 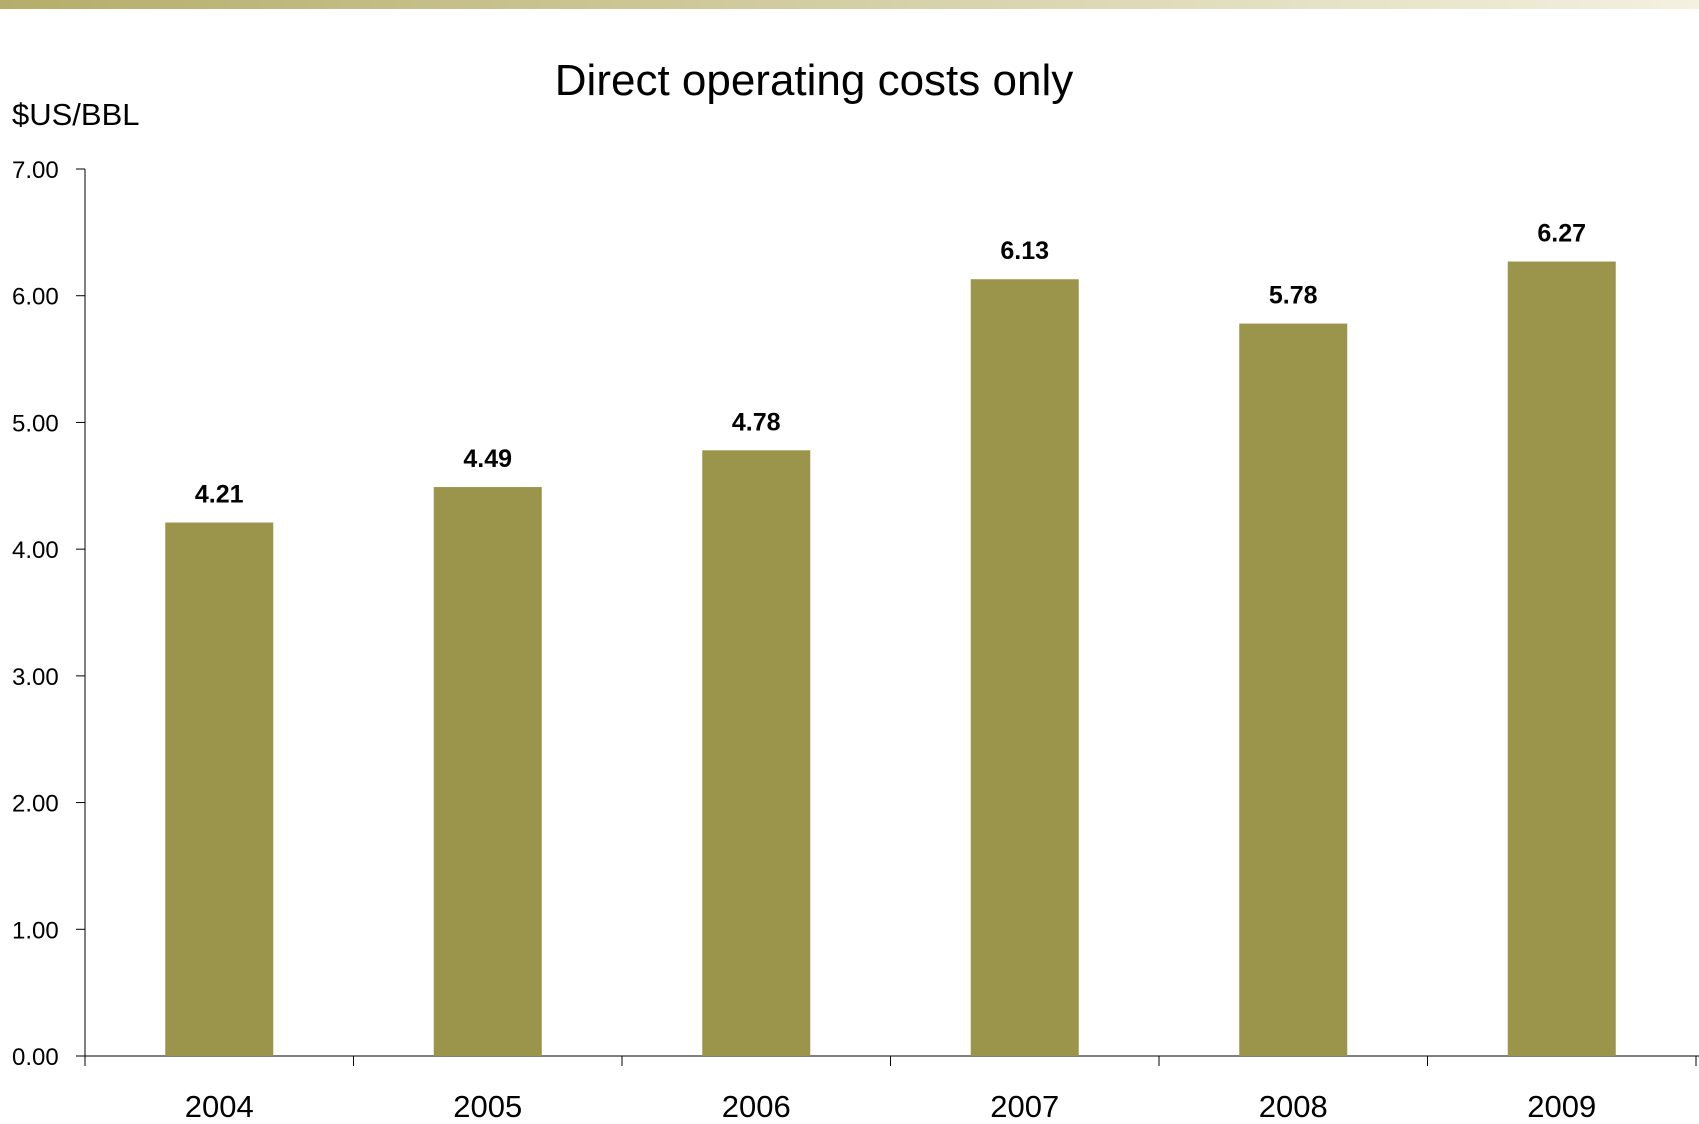 What do you see at coordinates (35, 930) in the screenshot?
I see `y-tick-label: 1.00` at bounding box center [35, 930].